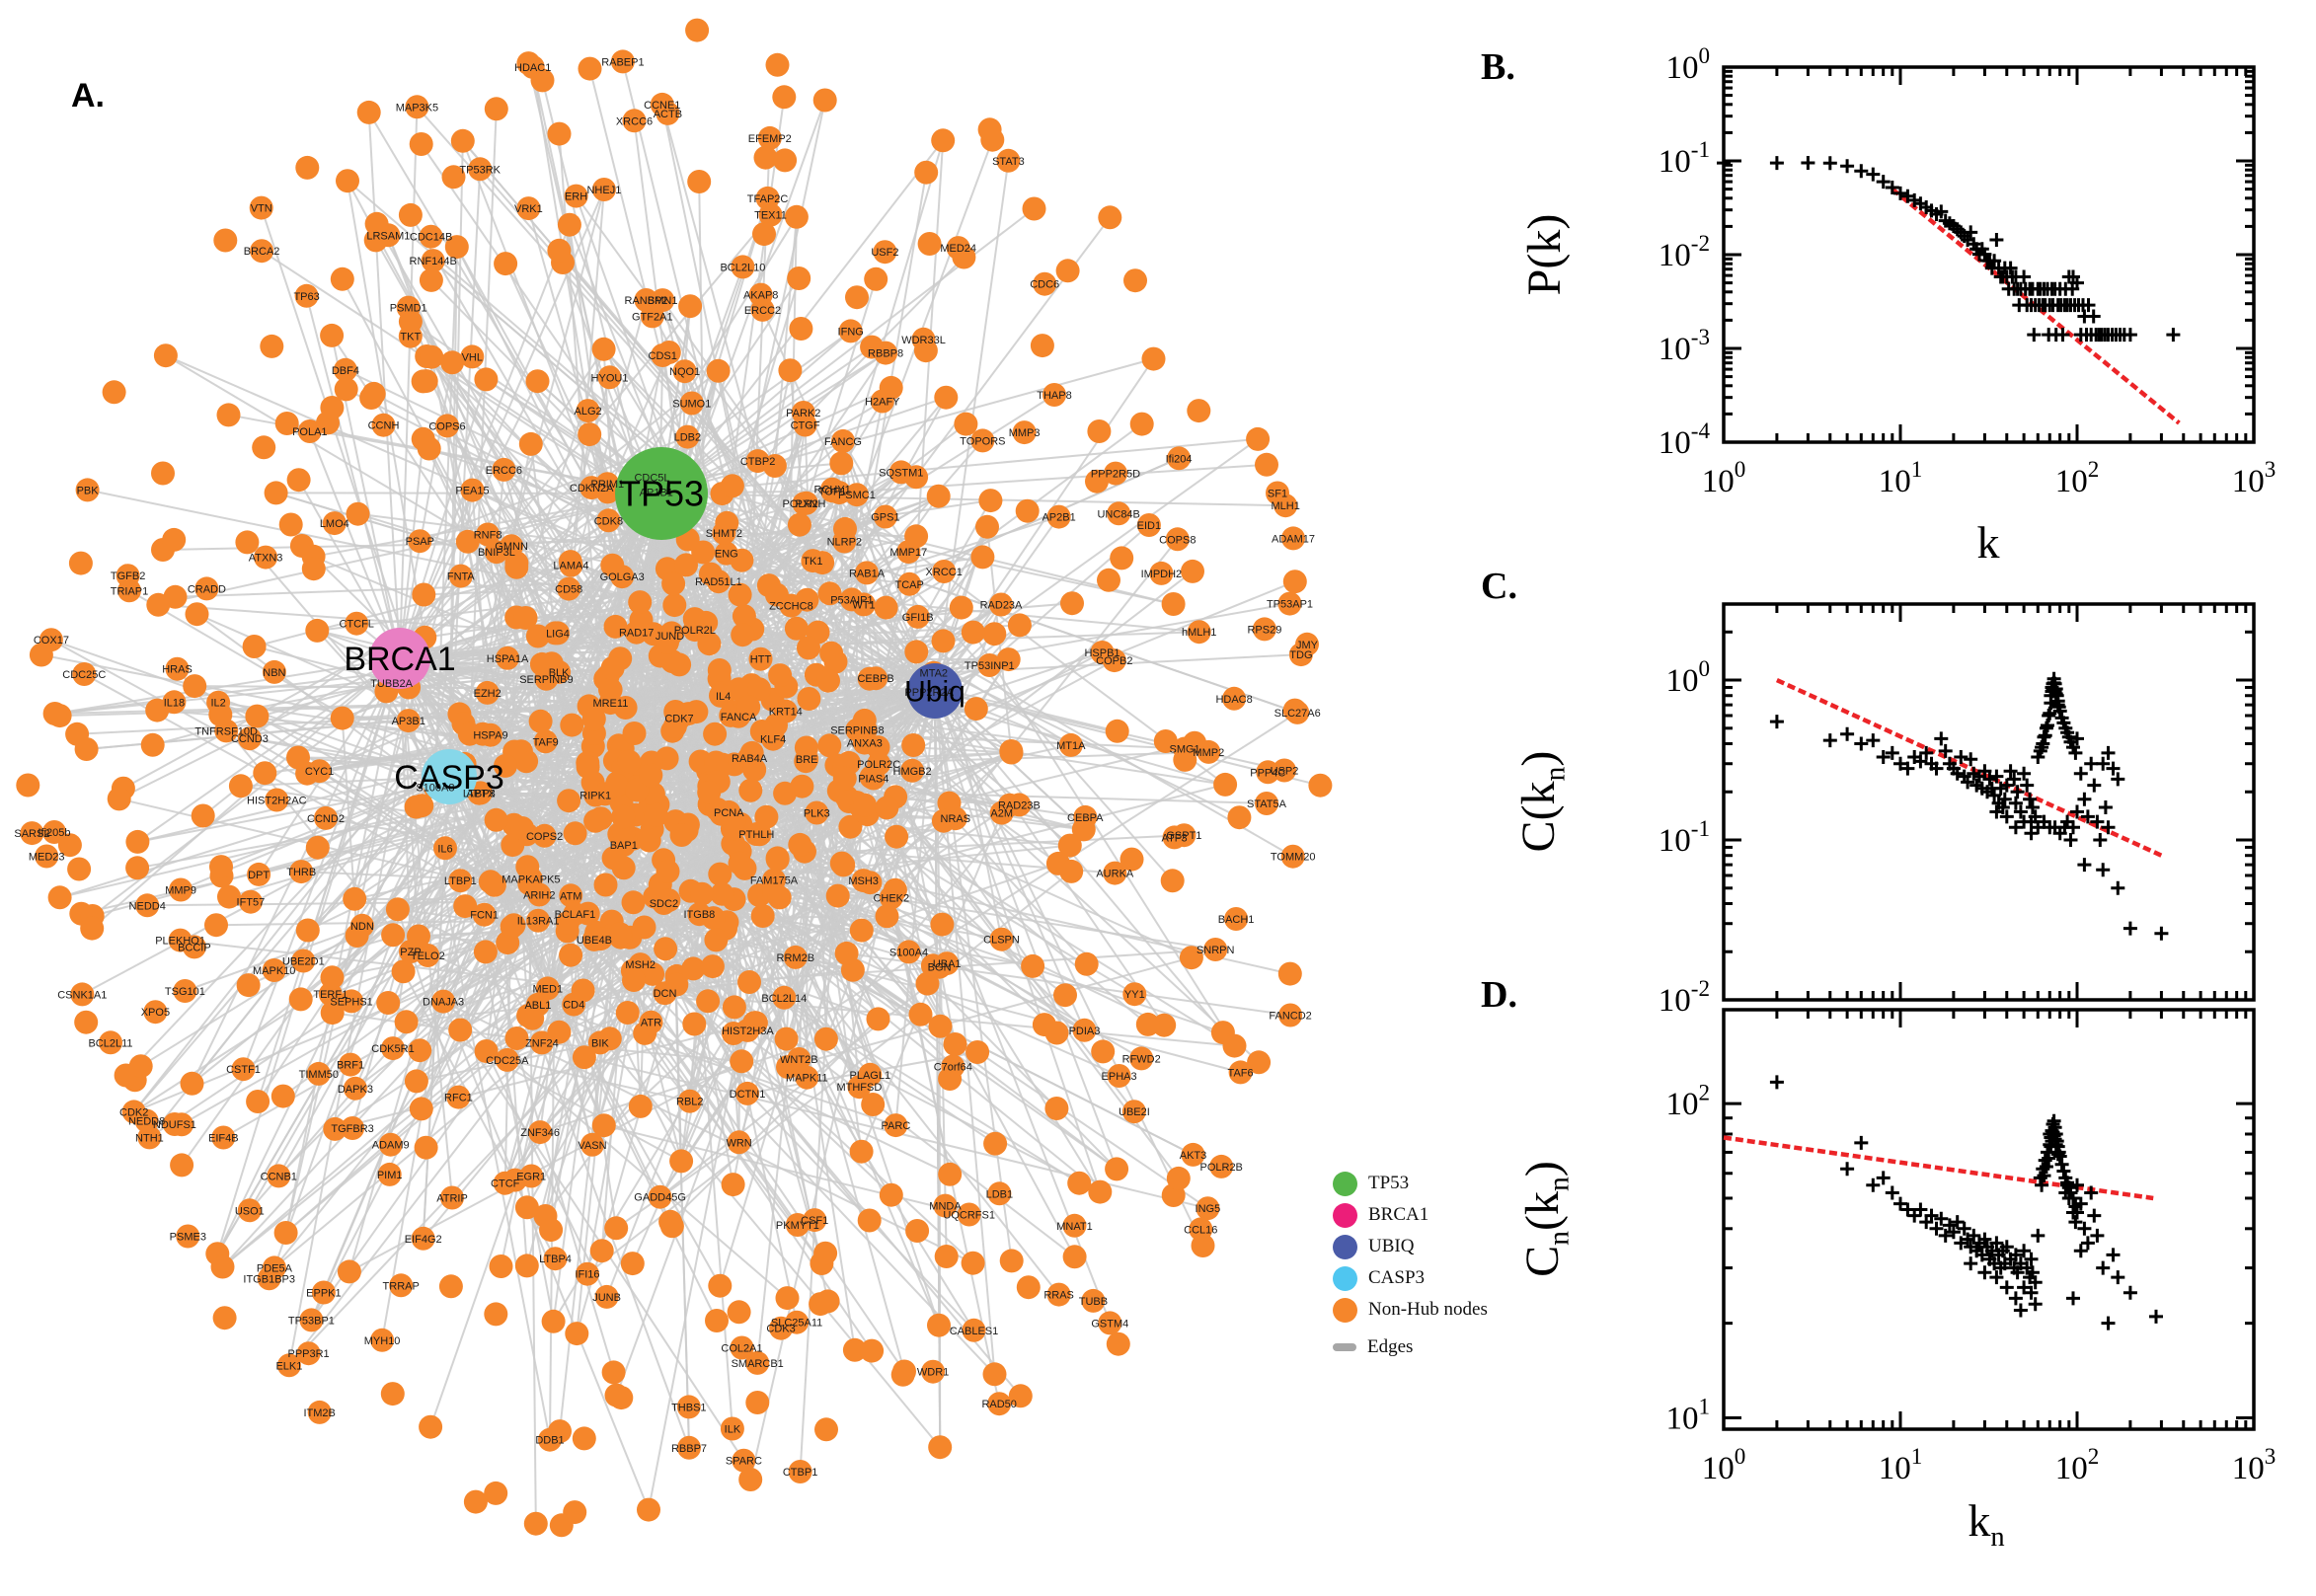 The image size is (2316, 1596). What do you see at coordinates (1208, 753) in the screenshot?
I see `gene-label: MMP2` at bounding box center [1208, 753].